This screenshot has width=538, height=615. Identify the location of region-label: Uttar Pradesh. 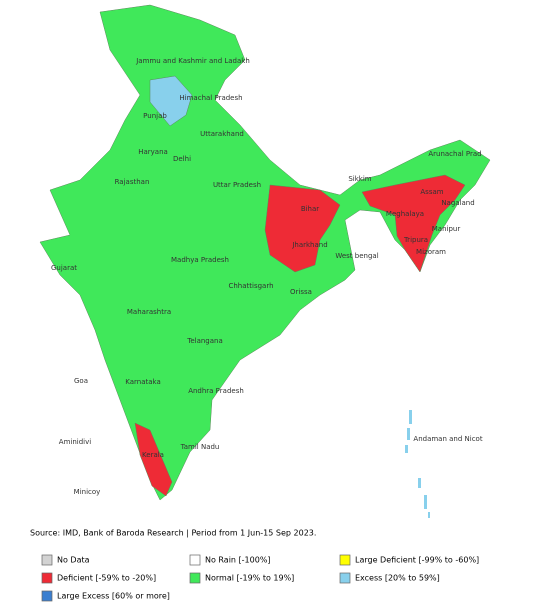
(237, 185).